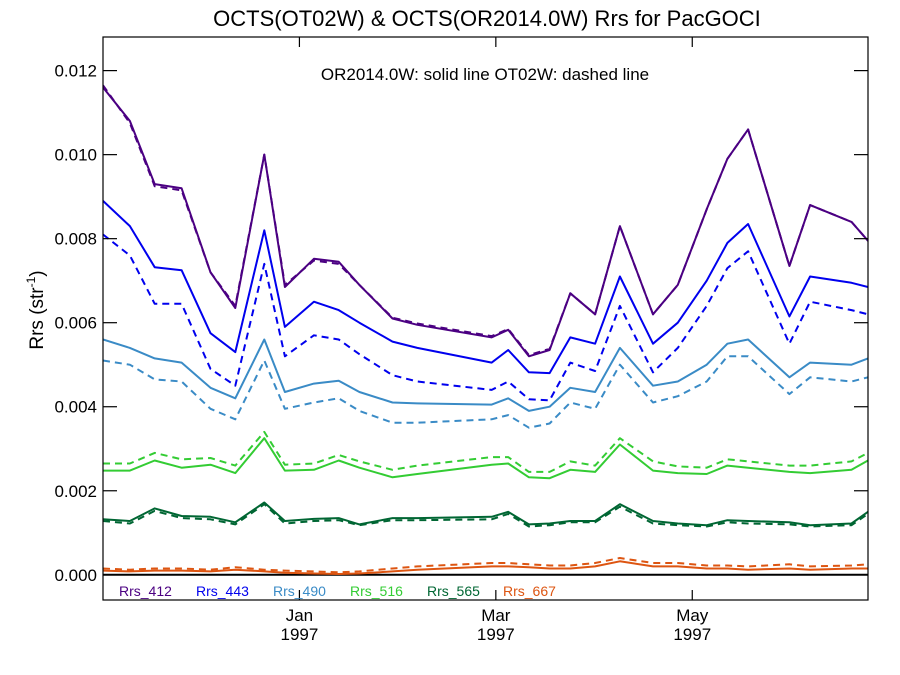 This screenshot has width=900, height=675. I want to click on legend-entry-rrs-490: Rrs_490, so click(299, 591).